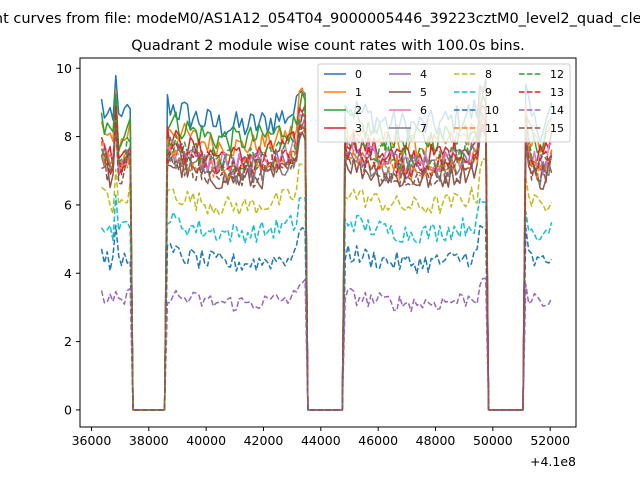 The image size is (640, 480). I want to click on x-axis-offset-label: +4.1e8, so click(553, 461).